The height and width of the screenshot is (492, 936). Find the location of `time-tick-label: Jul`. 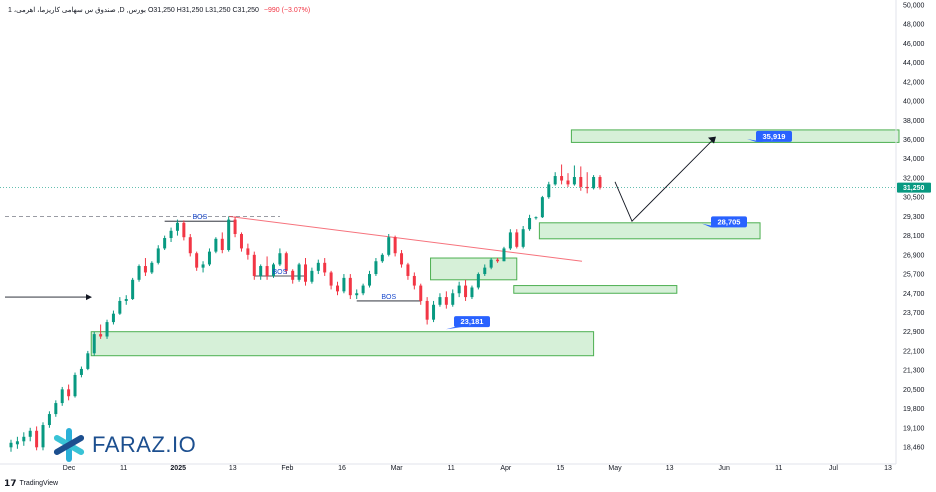

time-tick-label: Jul is located at coordinates (833, 468).